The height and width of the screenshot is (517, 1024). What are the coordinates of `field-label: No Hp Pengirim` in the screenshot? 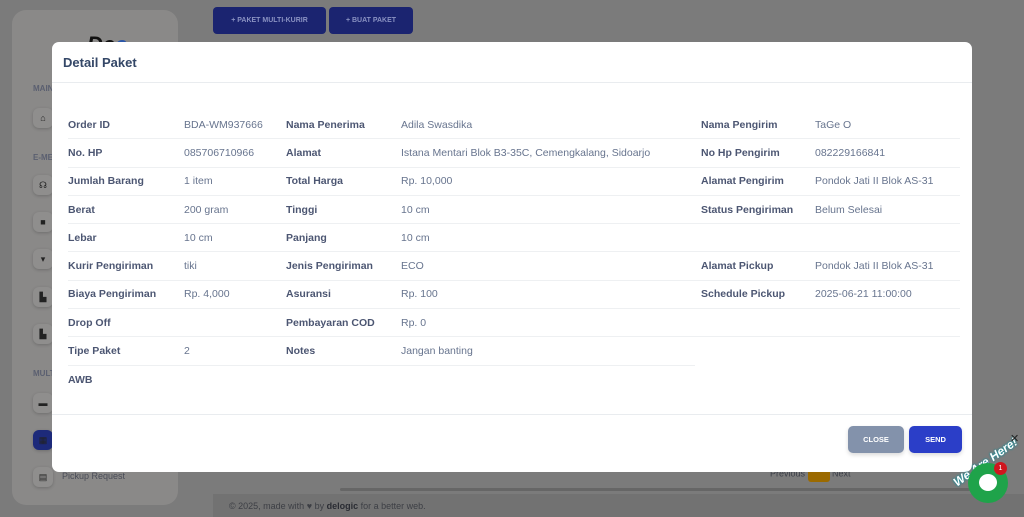 It's located at (740, 152).